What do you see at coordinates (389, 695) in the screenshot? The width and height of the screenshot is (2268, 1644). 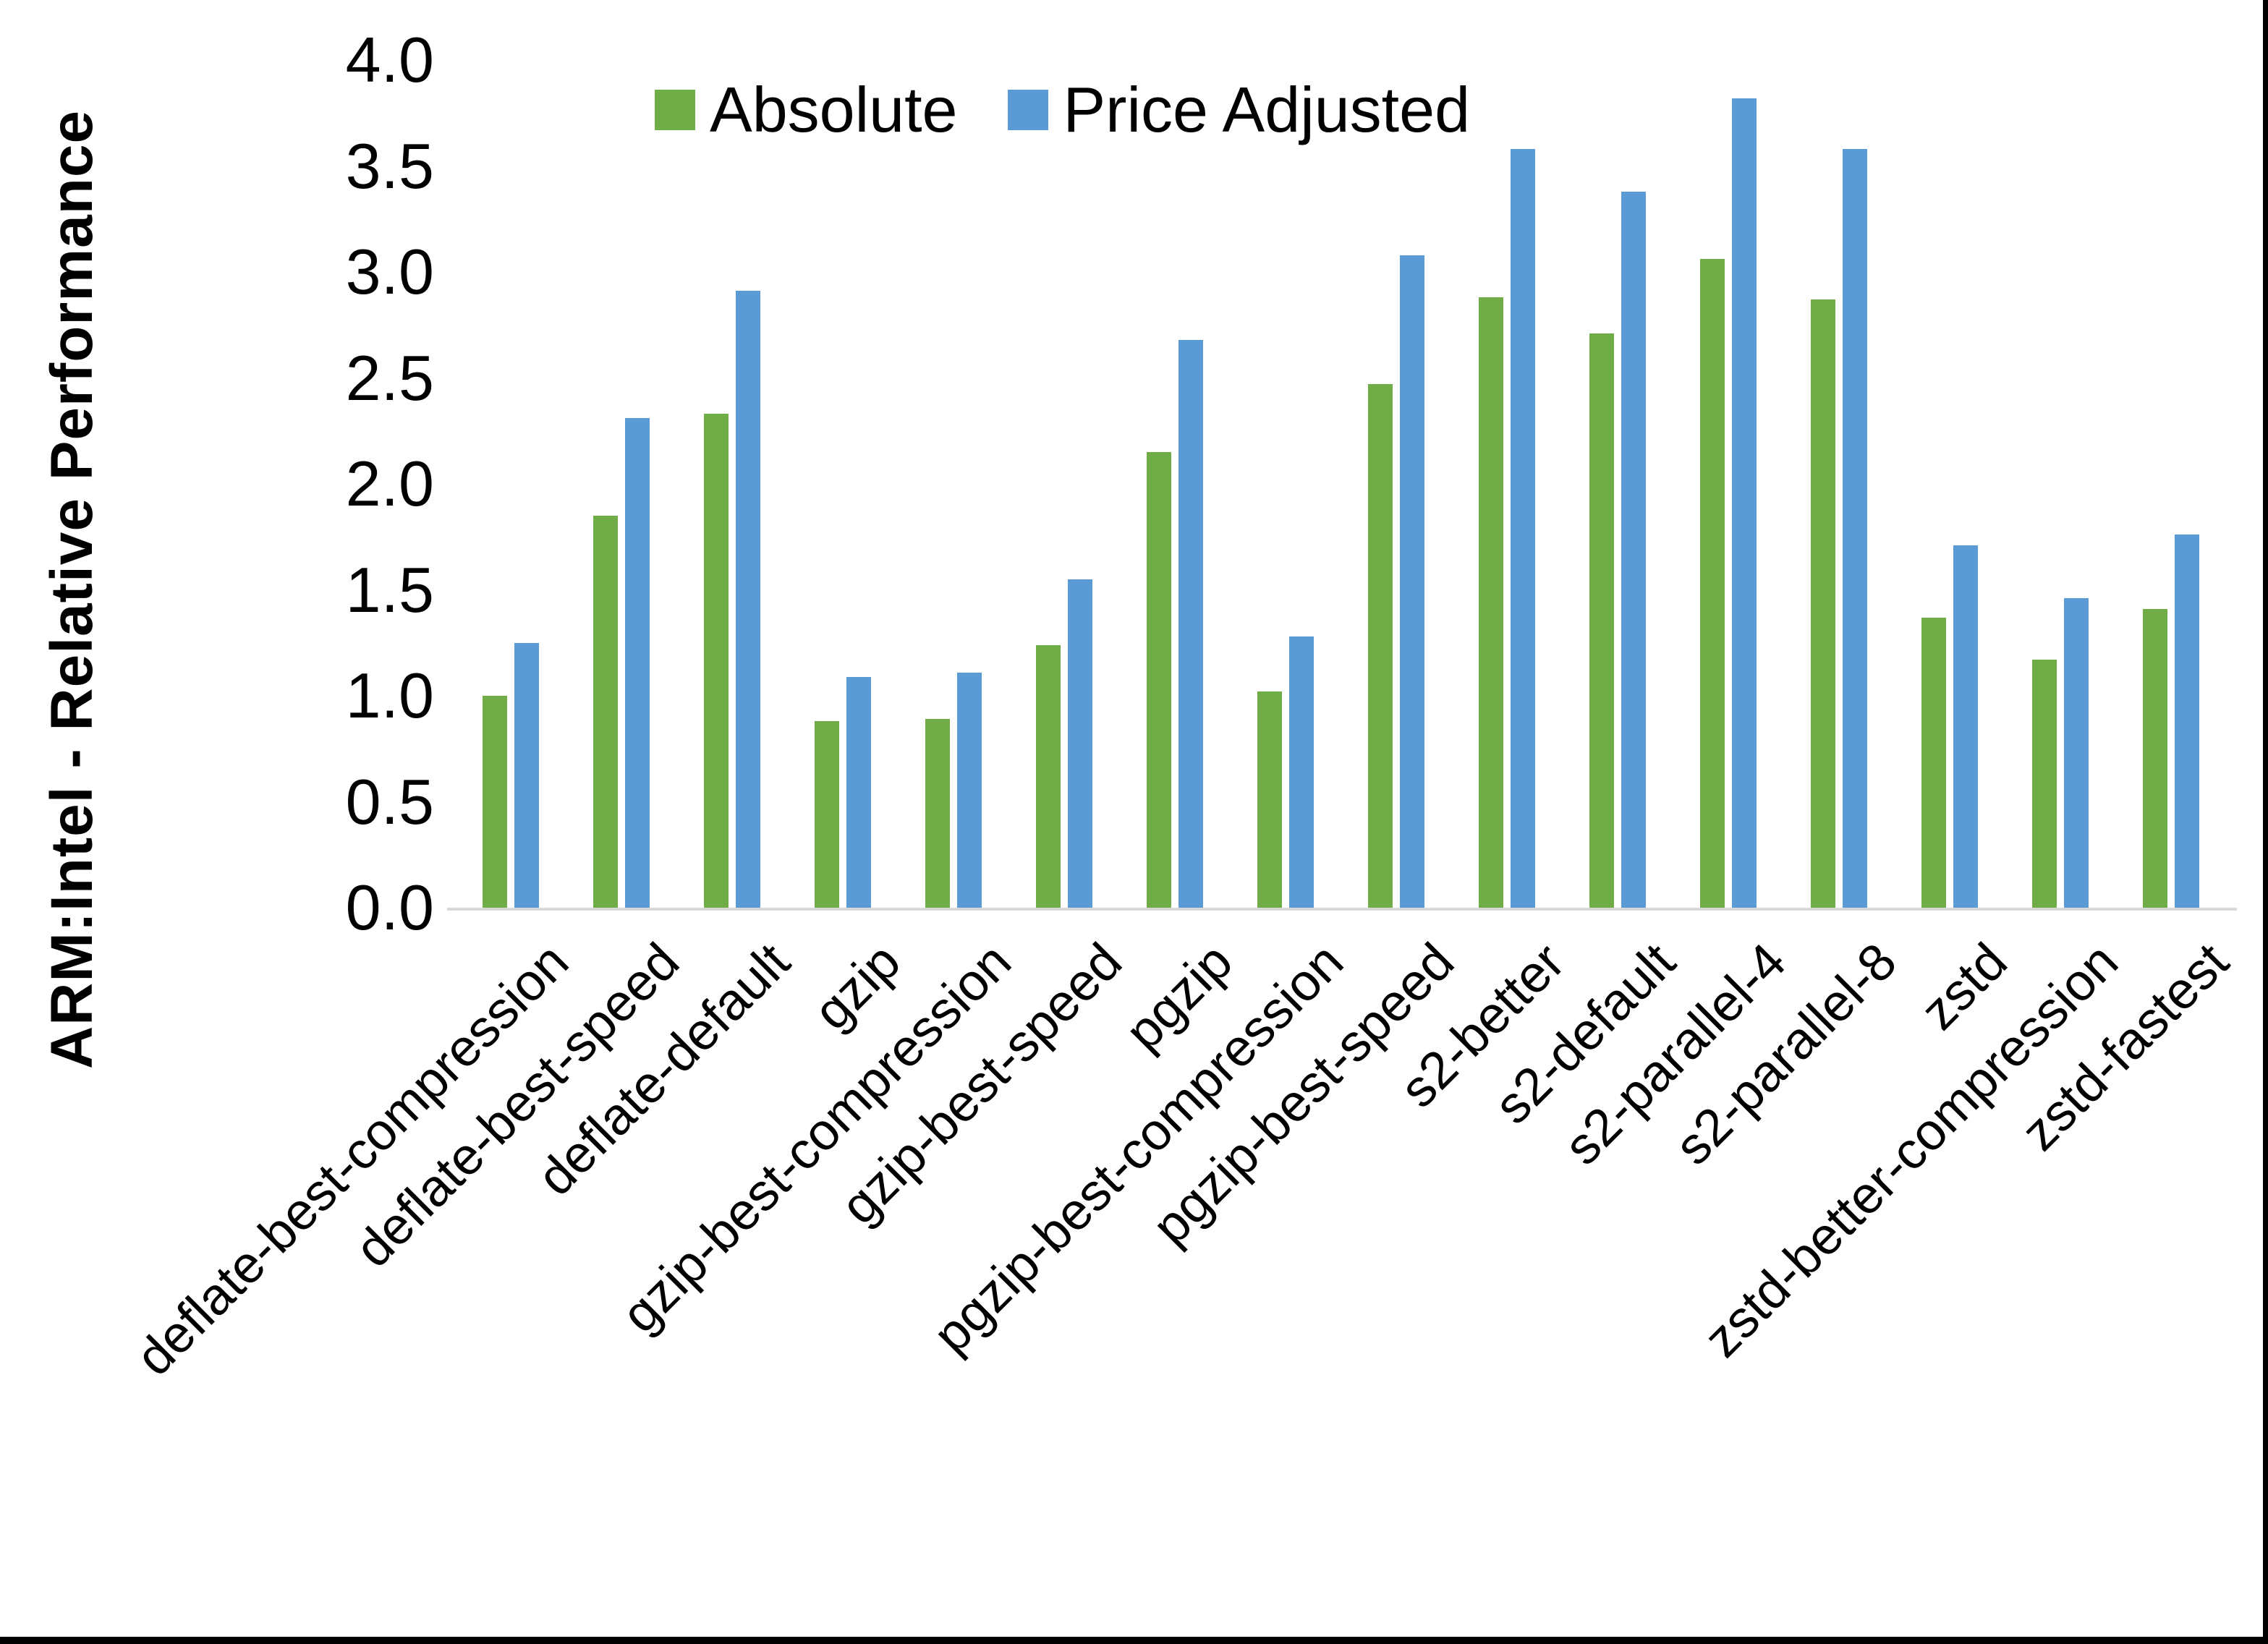 I see `y-tick-label: 1.0` at bounding box center [389, 695].